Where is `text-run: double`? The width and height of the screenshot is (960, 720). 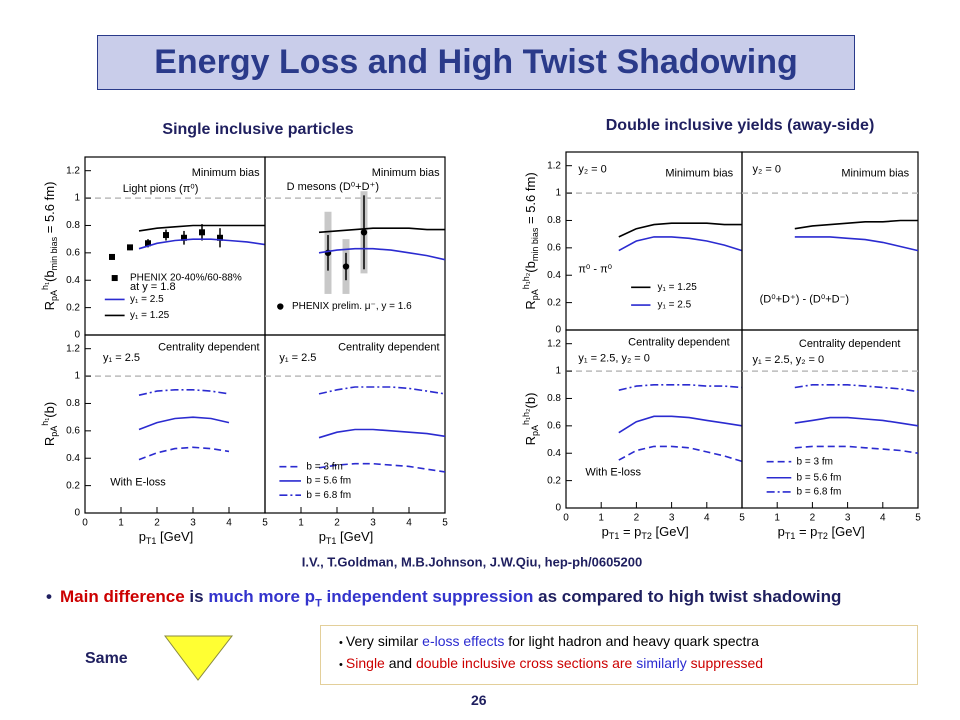 text-run: double is located at coordinates (437, 663).